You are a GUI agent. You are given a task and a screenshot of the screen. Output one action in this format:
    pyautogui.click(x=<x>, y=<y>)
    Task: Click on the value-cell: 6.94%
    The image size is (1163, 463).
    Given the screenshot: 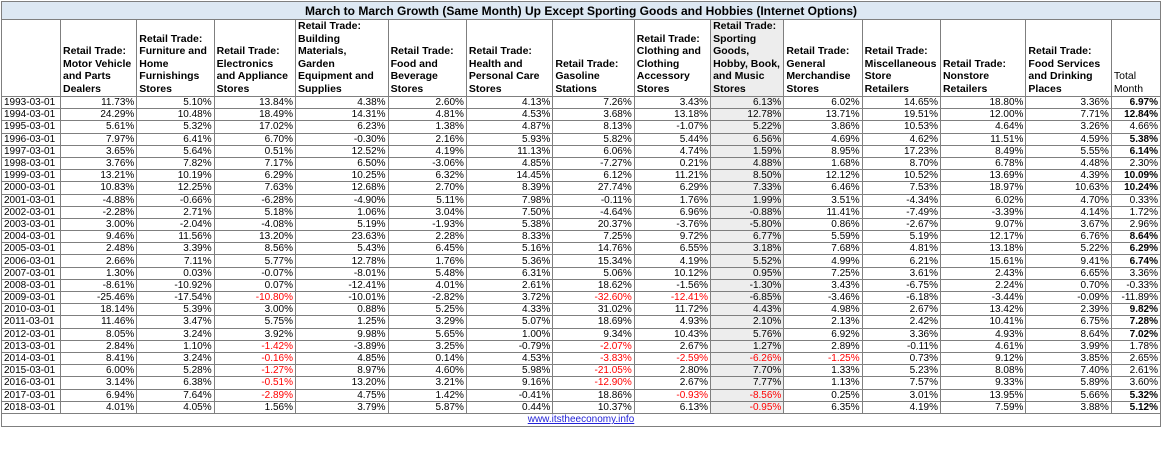 What is the action you would take?
    pyautogui.click(x=98, y=395)
    